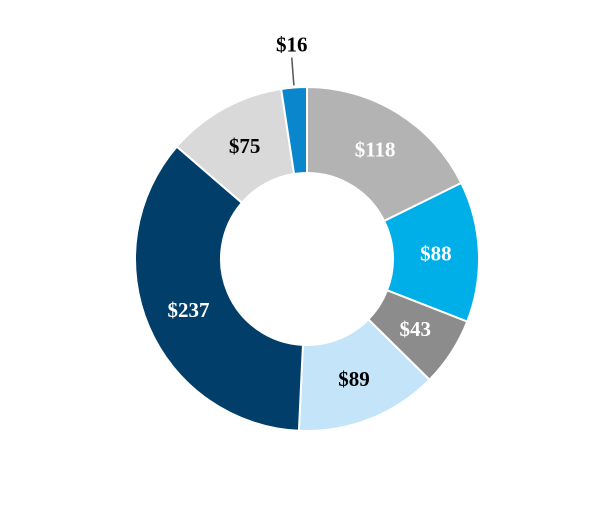 The height and width of the screenshot is (518, 614). What do you see at coordinates (415, 329) in the screenshot?
I see `data-label-2: $43` at bounding box center [415, 329].